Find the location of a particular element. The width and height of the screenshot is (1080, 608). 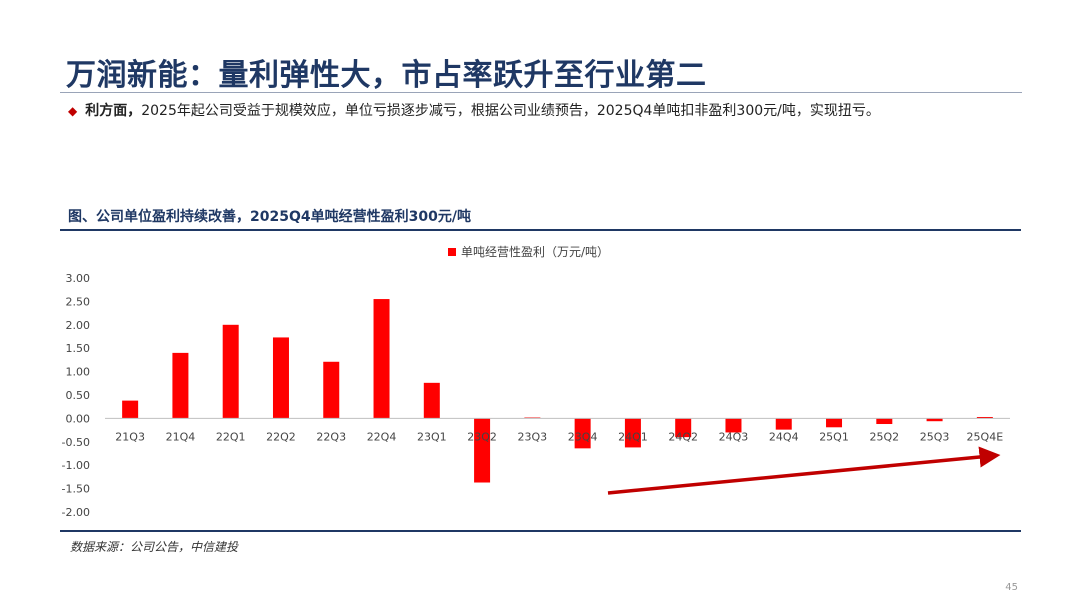

x-tick-label: 23Q3 is located at coordinates (533, 436).